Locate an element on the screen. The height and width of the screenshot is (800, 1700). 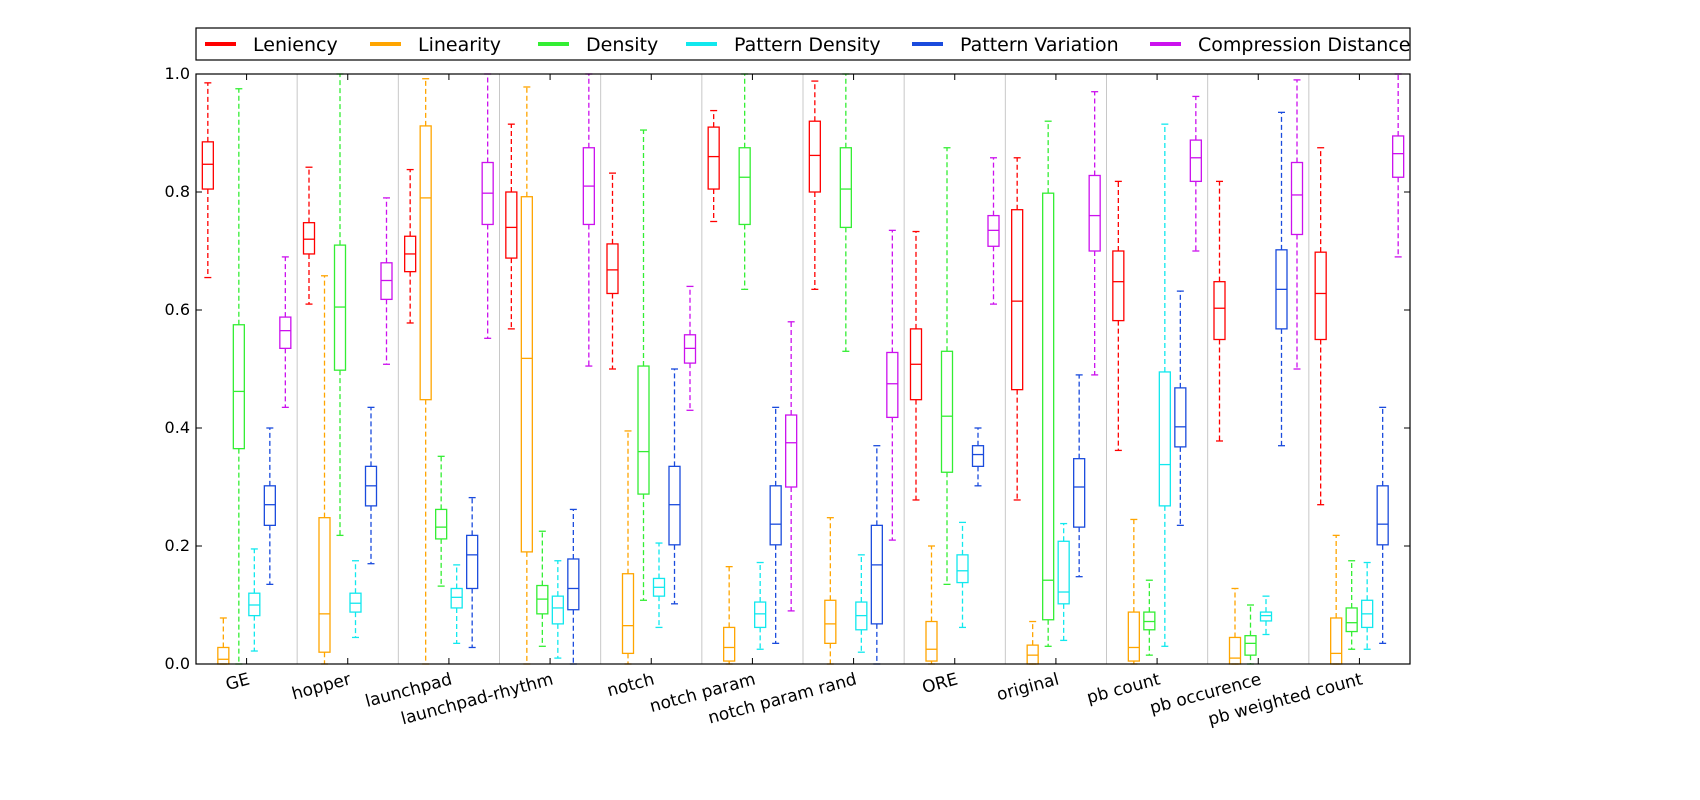
box-leniency-pb-weighted-count is located at coordinates (1320, 326).